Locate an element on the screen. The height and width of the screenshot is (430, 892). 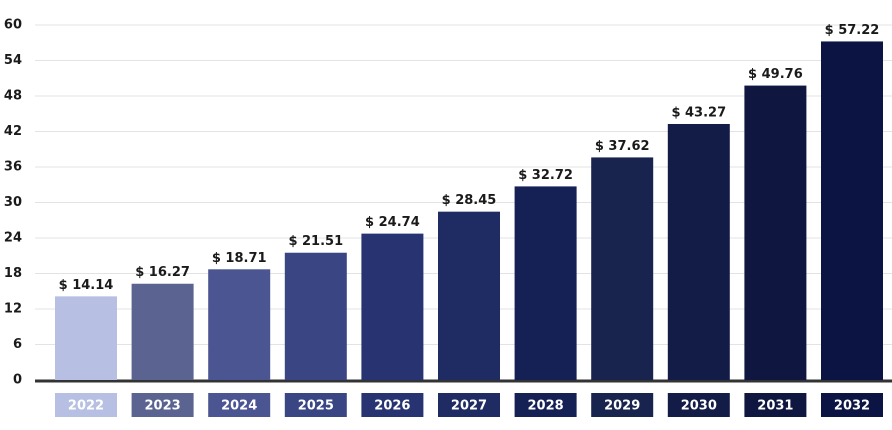
value-label: $ 18.71 is located at coordinates (239, 258).